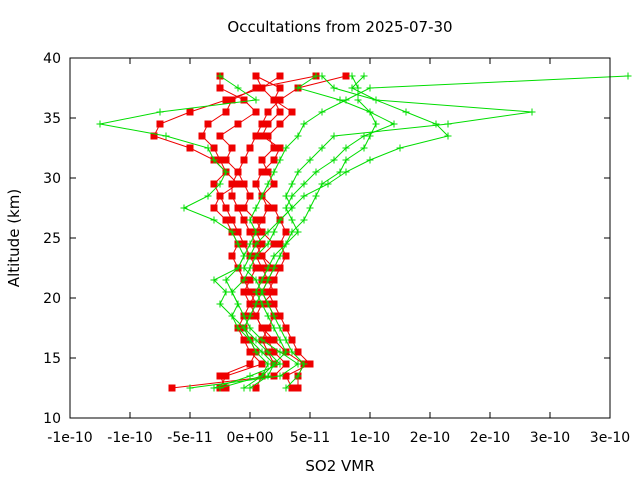 Image resolution: width=640 pixels, height=480 pixels. I want to click on x-tick-label: 1e-10, so click(370, 438).